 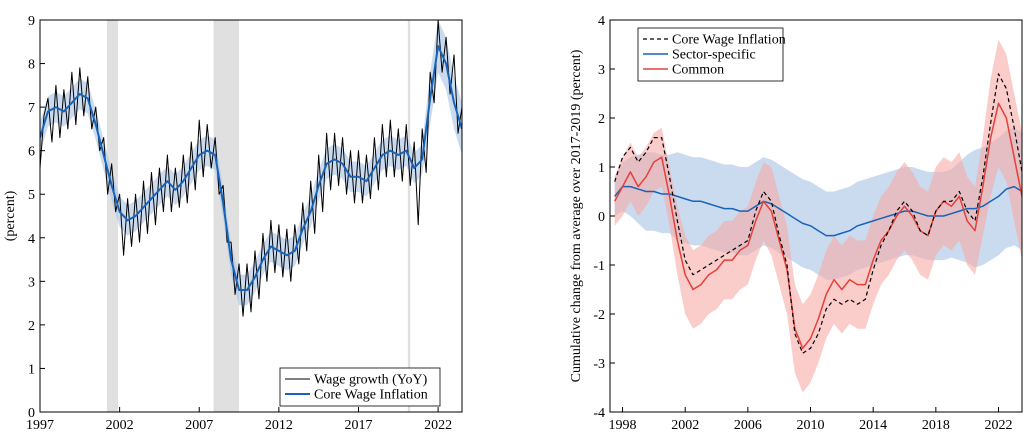 What do you see at coordinates (714, 55) in the screenshot?
I see `legend-label: Sector-specific` at bounding box center [714, 55].